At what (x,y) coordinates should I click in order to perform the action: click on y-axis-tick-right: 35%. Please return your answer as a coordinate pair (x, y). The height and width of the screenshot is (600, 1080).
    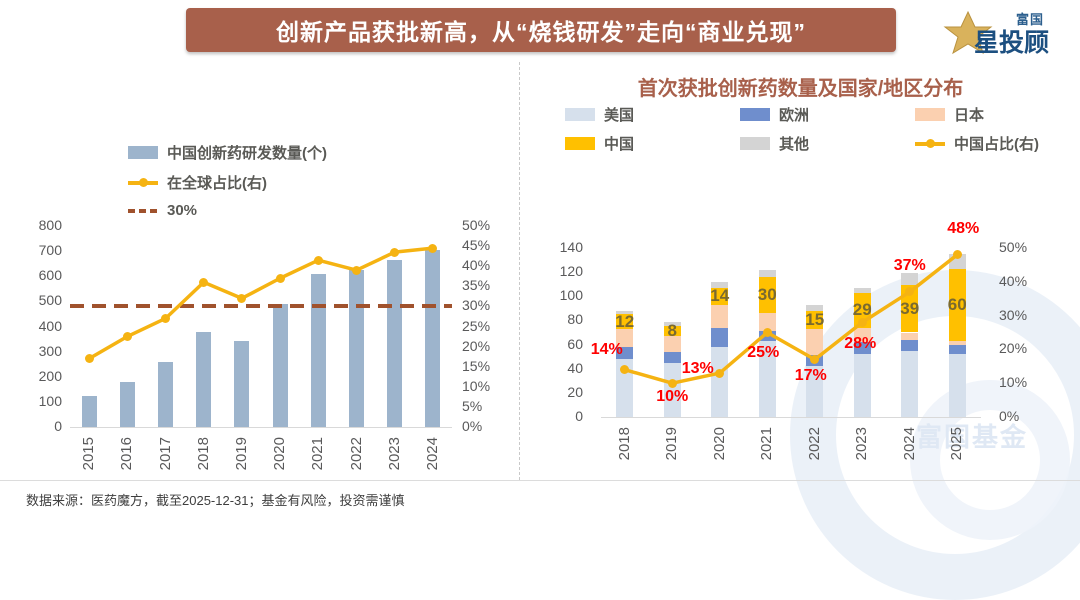
    Looking at the image, I should click on (476, 285).